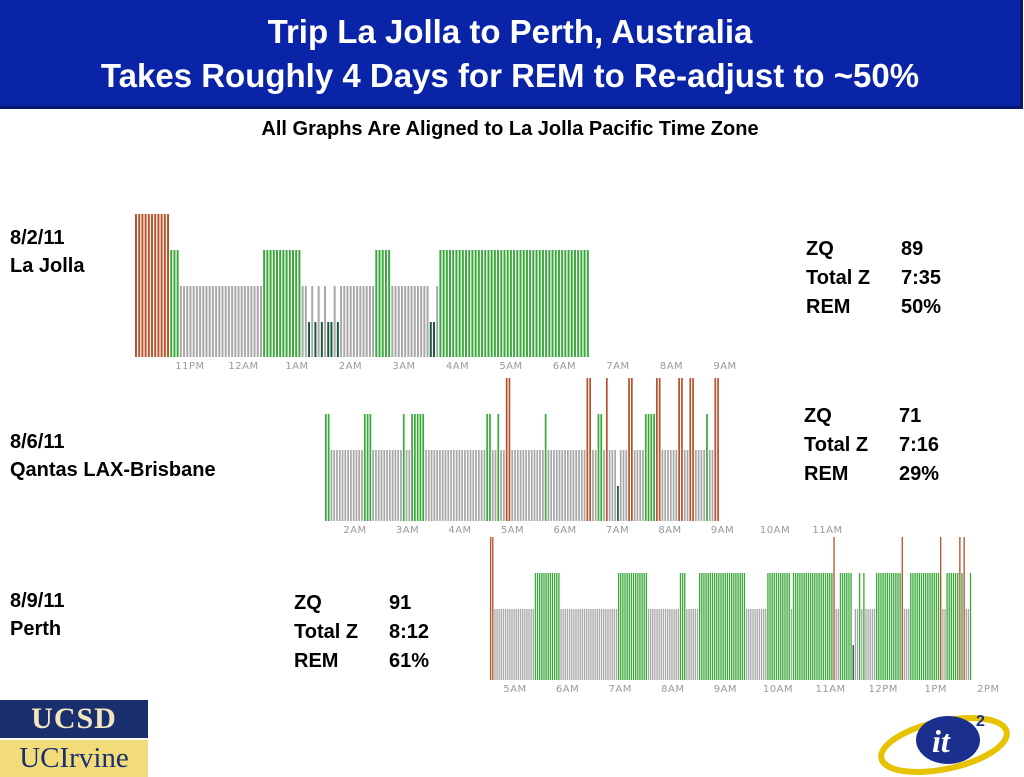 The height and width of the screenshot is (777, 1024). What do you see at coordinates (564, 366) in the screenshot?
I see `time-tick-label: 6AM` at bounding box center [564, 366].